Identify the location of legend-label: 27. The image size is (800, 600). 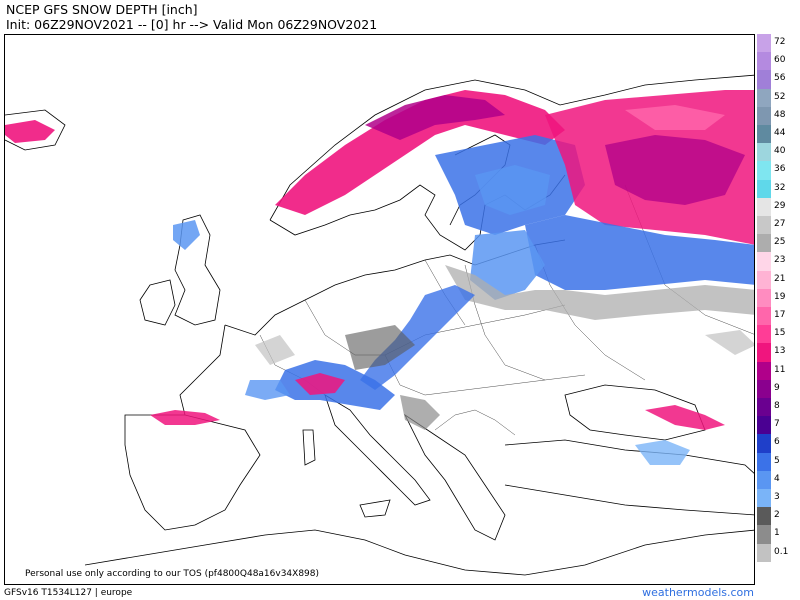
(780, 224).